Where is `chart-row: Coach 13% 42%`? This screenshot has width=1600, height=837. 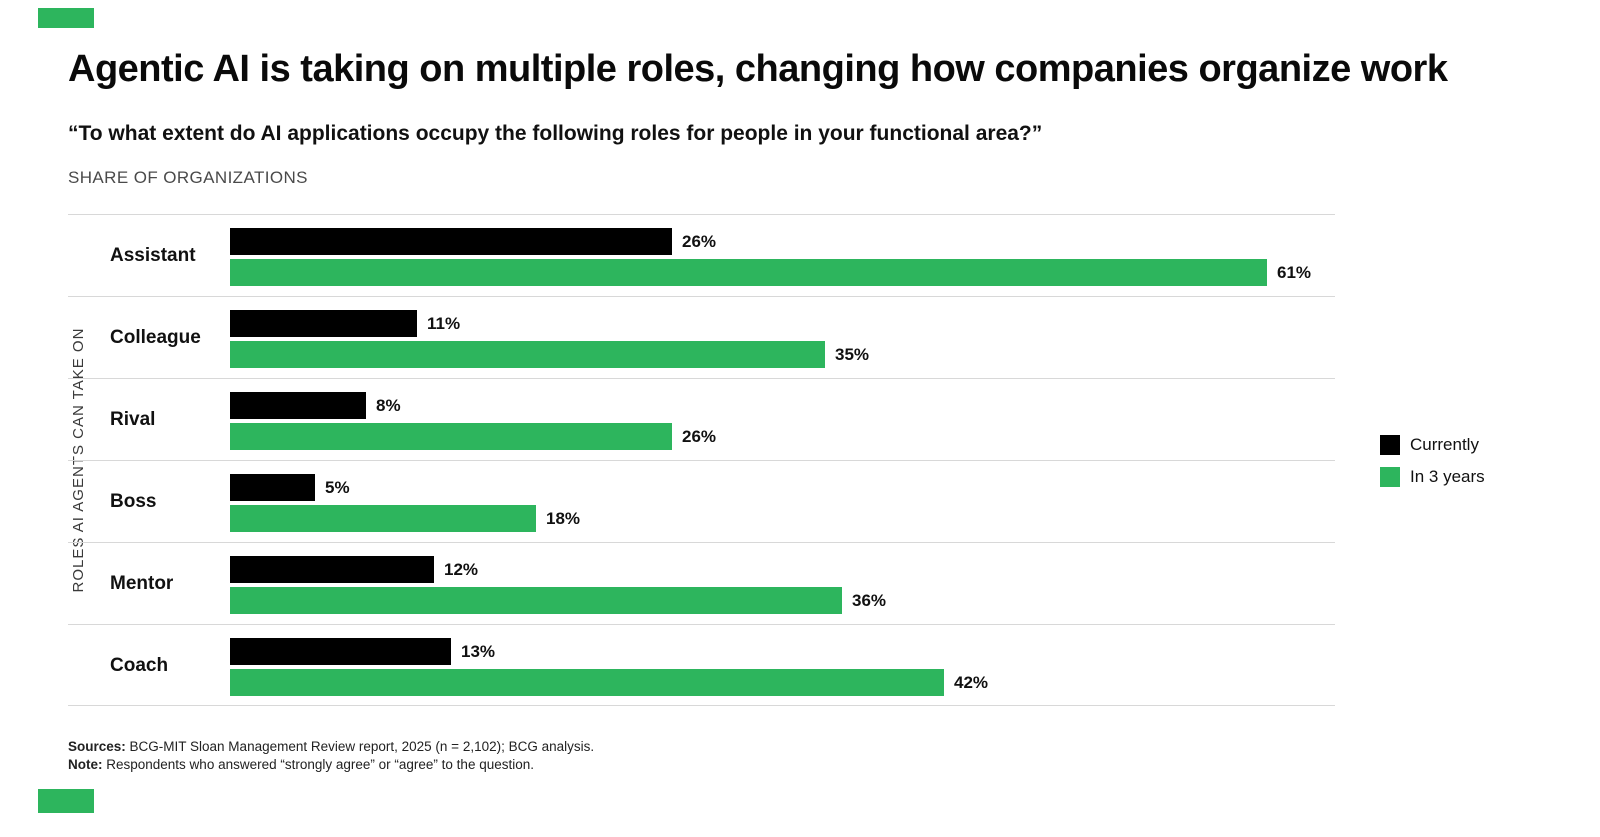
chart-row: Coach 13% 42% is located at coordinates (701, 665).